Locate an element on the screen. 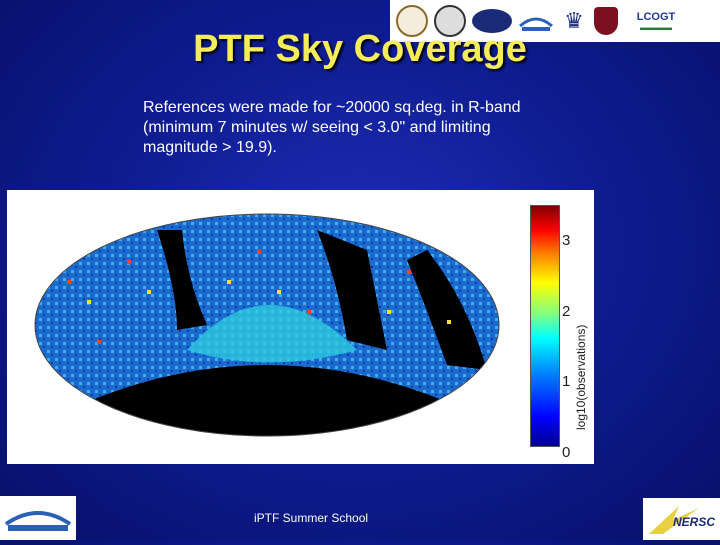 The height and width of the screenshot is (545, 720). berkeley-lab-logo is located at coordinates (38, 518).